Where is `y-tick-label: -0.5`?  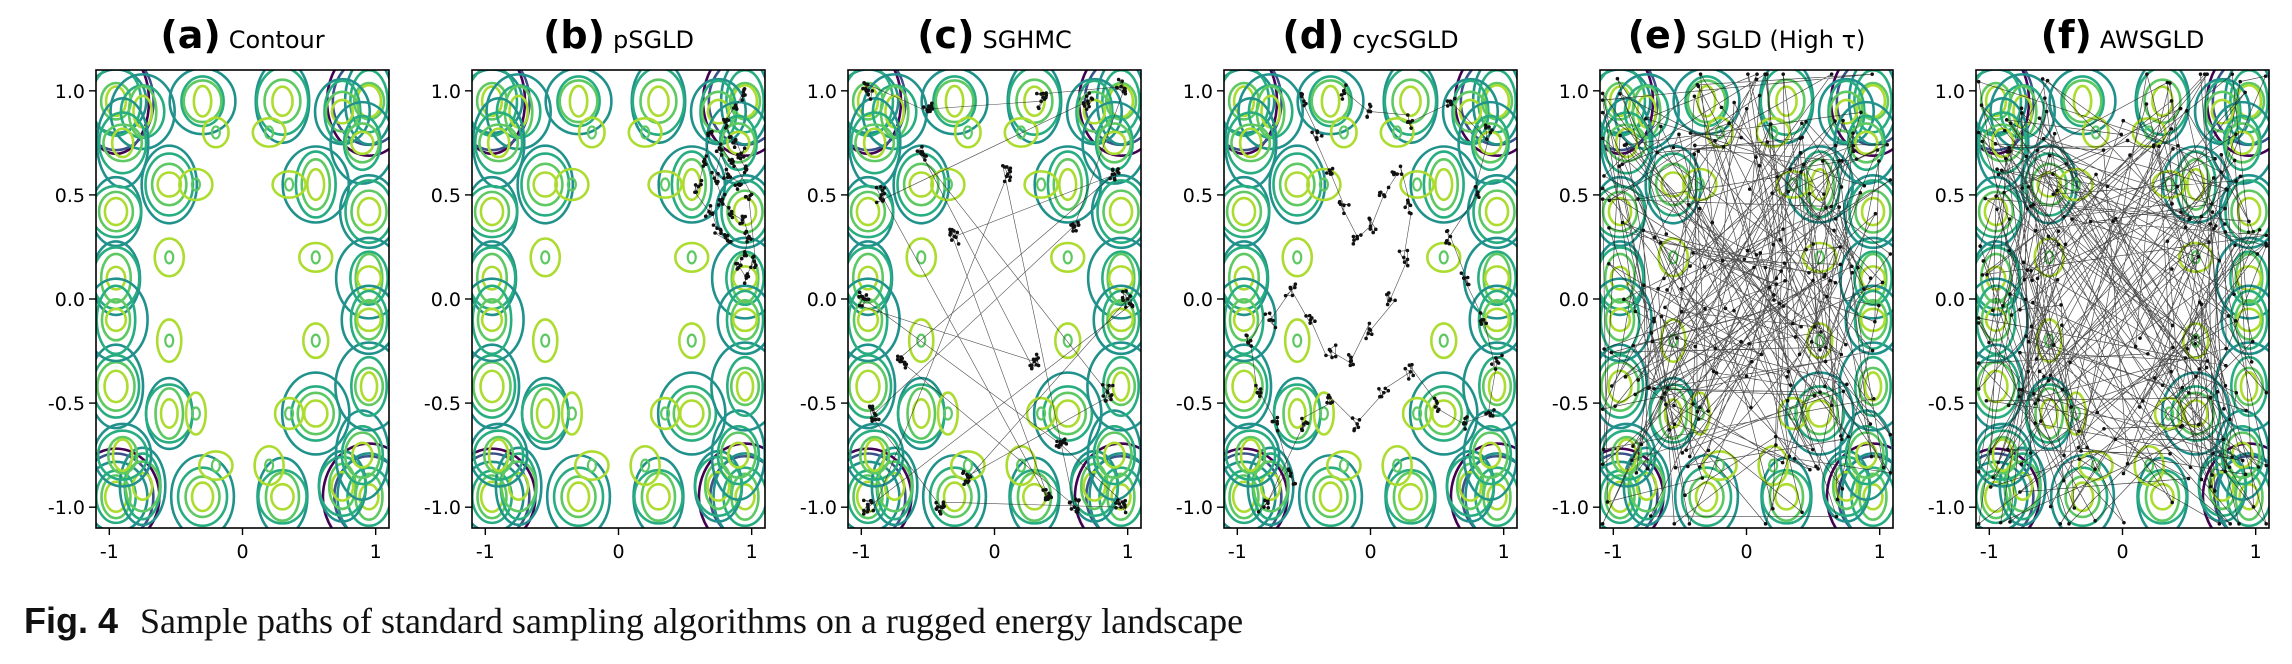
y-tick-label: -0.5 is located at coordinates (1194, 404).